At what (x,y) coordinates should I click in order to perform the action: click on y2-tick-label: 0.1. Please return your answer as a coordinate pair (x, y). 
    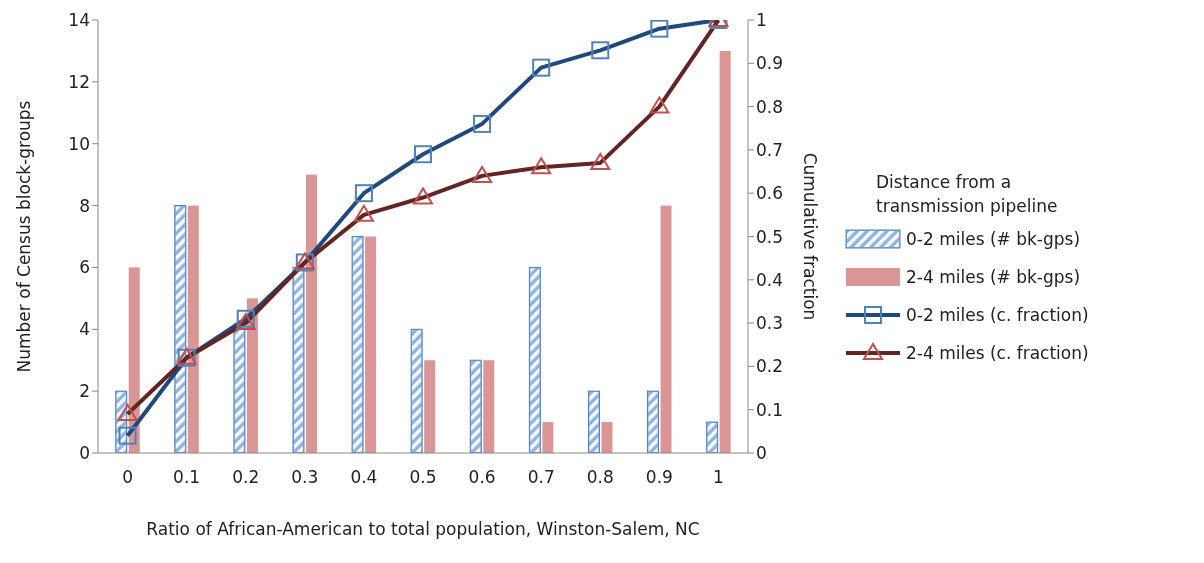
    Looking at the image, I should click on (770, 409).